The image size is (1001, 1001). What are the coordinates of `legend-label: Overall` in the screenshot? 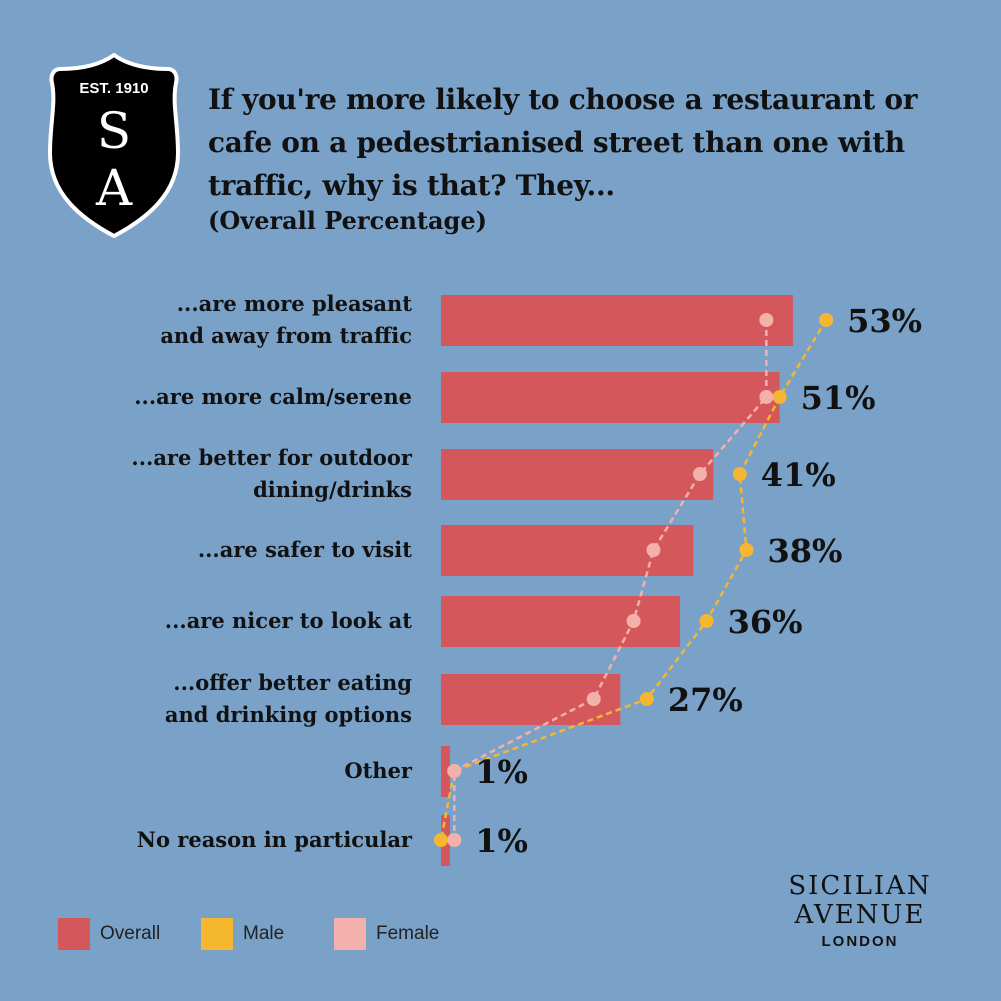 It's located at (130, 933).